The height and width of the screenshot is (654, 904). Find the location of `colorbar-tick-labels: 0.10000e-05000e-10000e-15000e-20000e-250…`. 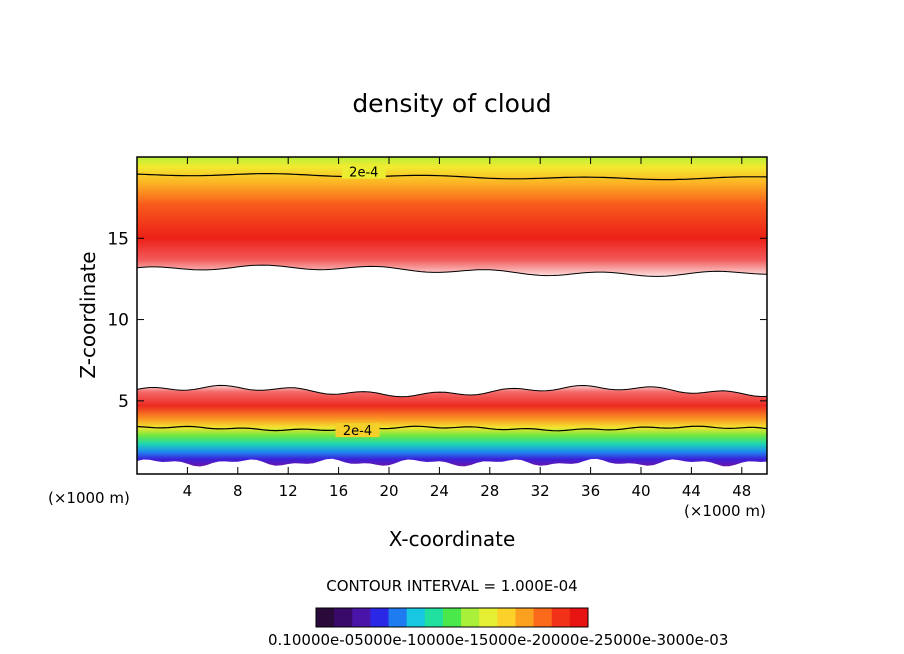

colorbar-tick-labels: 0.10000e-05000e-10000e-15000e-20000e-250… is located at coordinates (498, 640).